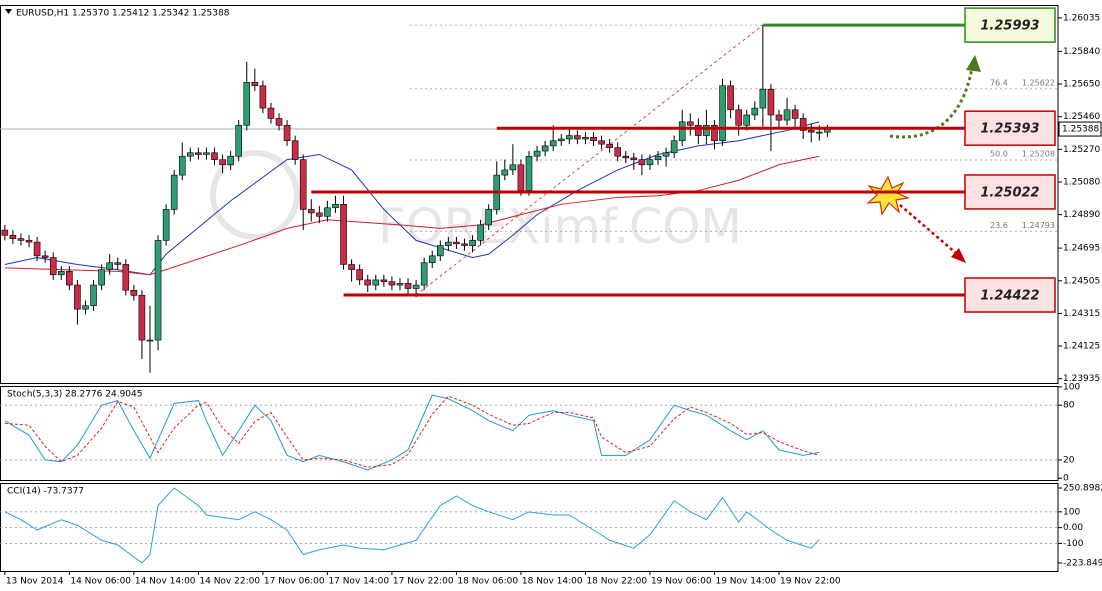 The height and width of the screenshot is (591, 1102). Describe the element at coordinates (999, 225) in the screenshot. I see `fib-label: 23.6` at that location.